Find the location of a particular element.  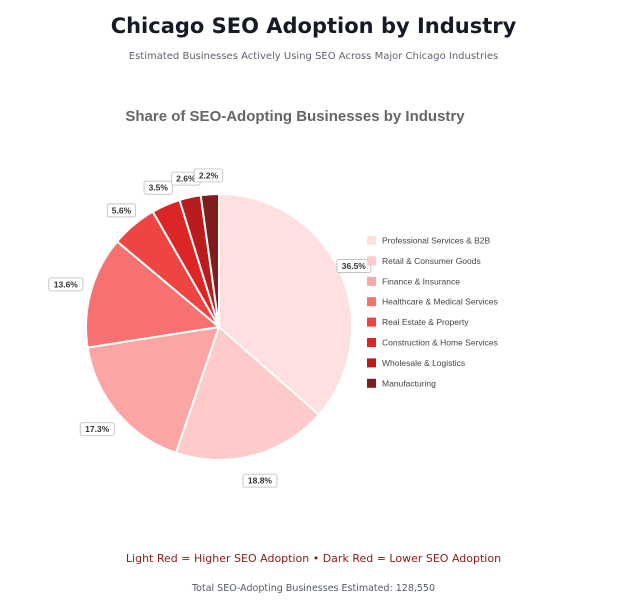

data-label-construction-and-home-services: 3.5% is located at coordinates (158, 187).